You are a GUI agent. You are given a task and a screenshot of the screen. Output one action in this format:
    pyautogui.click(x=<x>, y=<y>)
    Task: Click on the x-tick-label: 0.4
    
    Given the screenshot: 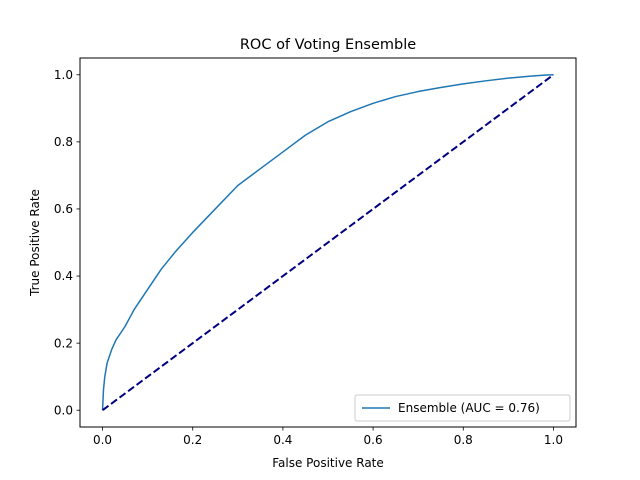 What is the action you would take?
    pyautogui.click(x=282, y=440)
    